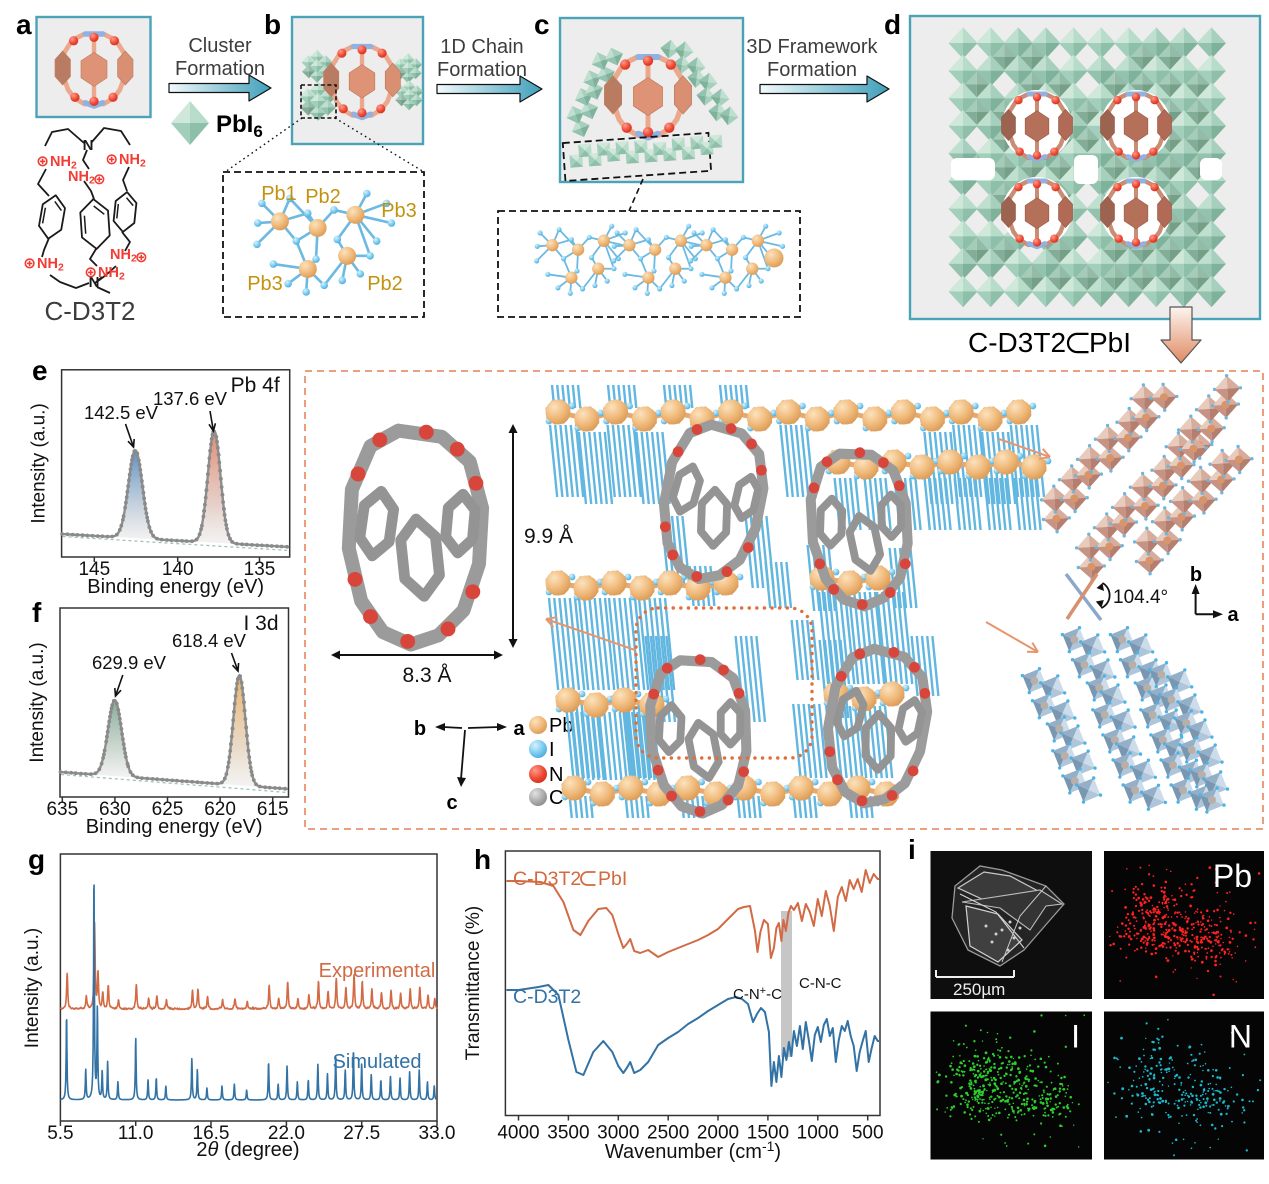  What do you see at coordinates (60, 1133) in the screenshot?
I see `svg-text: 5.5` at bounding box center [60, 1133].